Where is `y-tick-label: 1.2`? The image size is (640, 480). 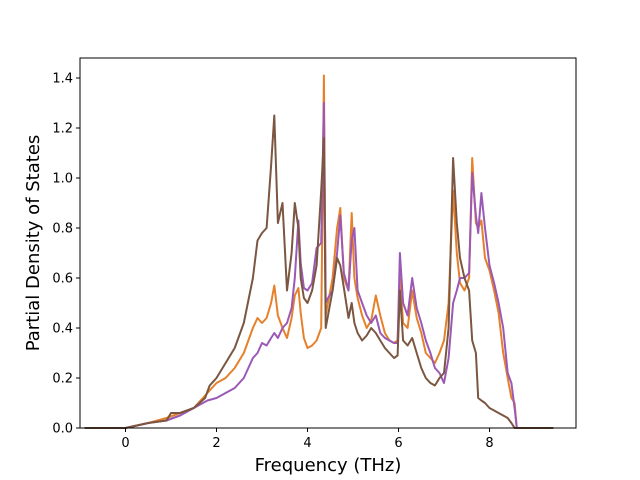 y-tick-label: 1.2 is located at coordinates (62, 129).